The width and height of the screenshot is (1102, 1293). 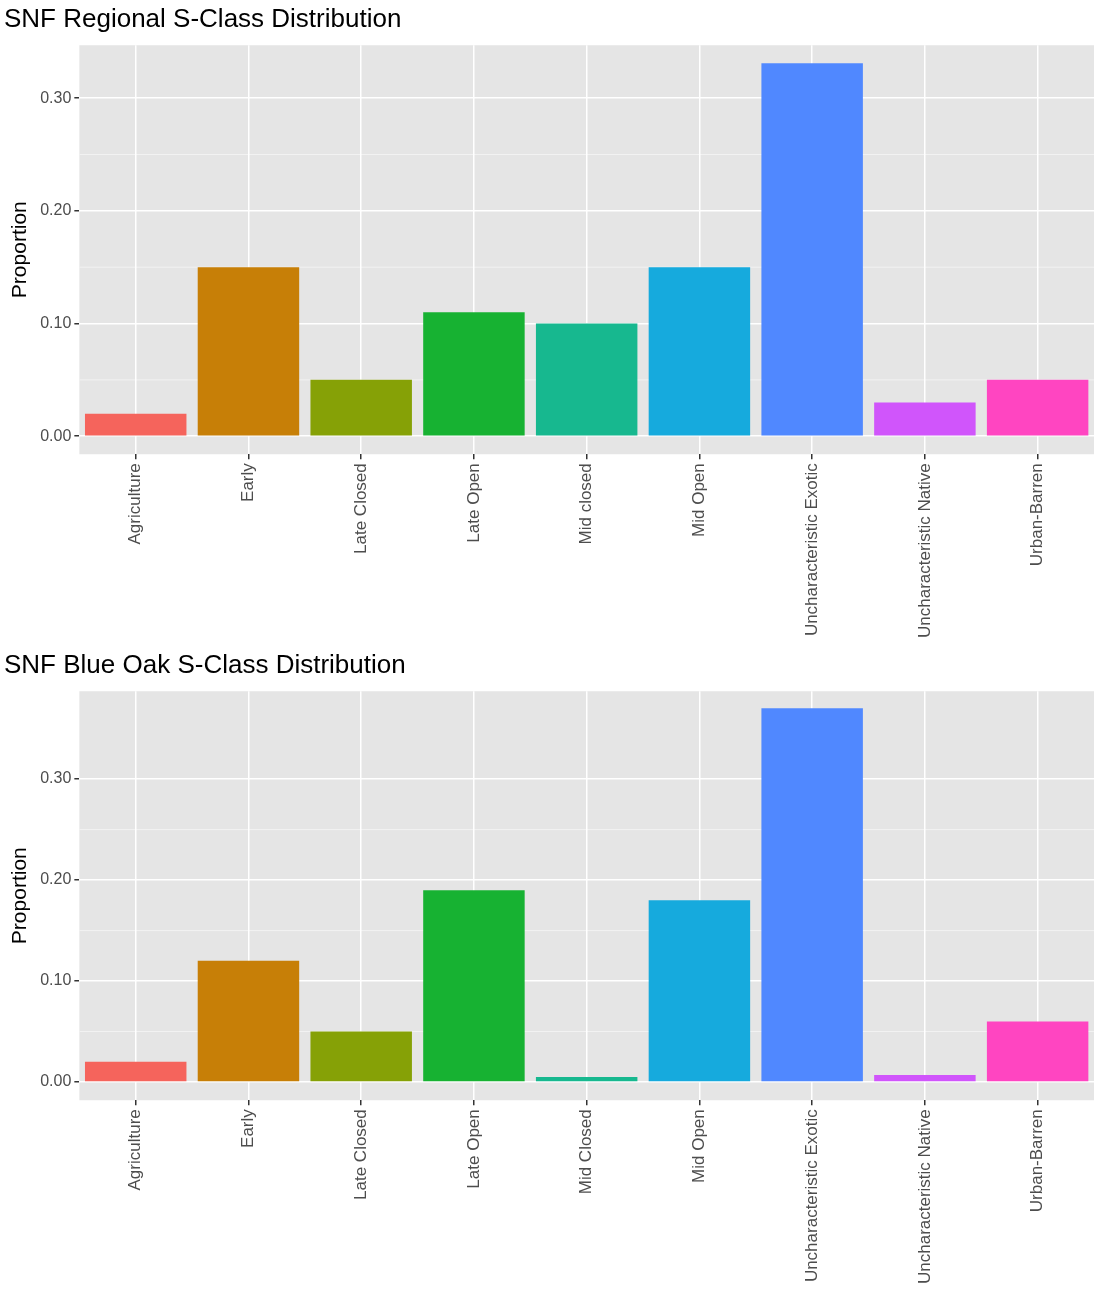 I want to click on chart-title: SNF Blue Oak S-Class Distribution, so click(x=205, y=663).